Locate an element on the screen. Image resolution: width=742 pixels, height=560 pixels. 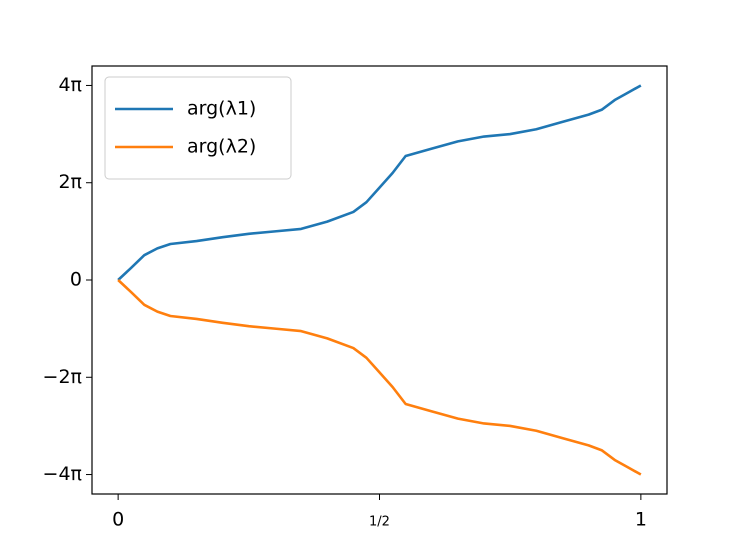
x-tick-fraction: 1/2 is located at coordinates (379, 522).